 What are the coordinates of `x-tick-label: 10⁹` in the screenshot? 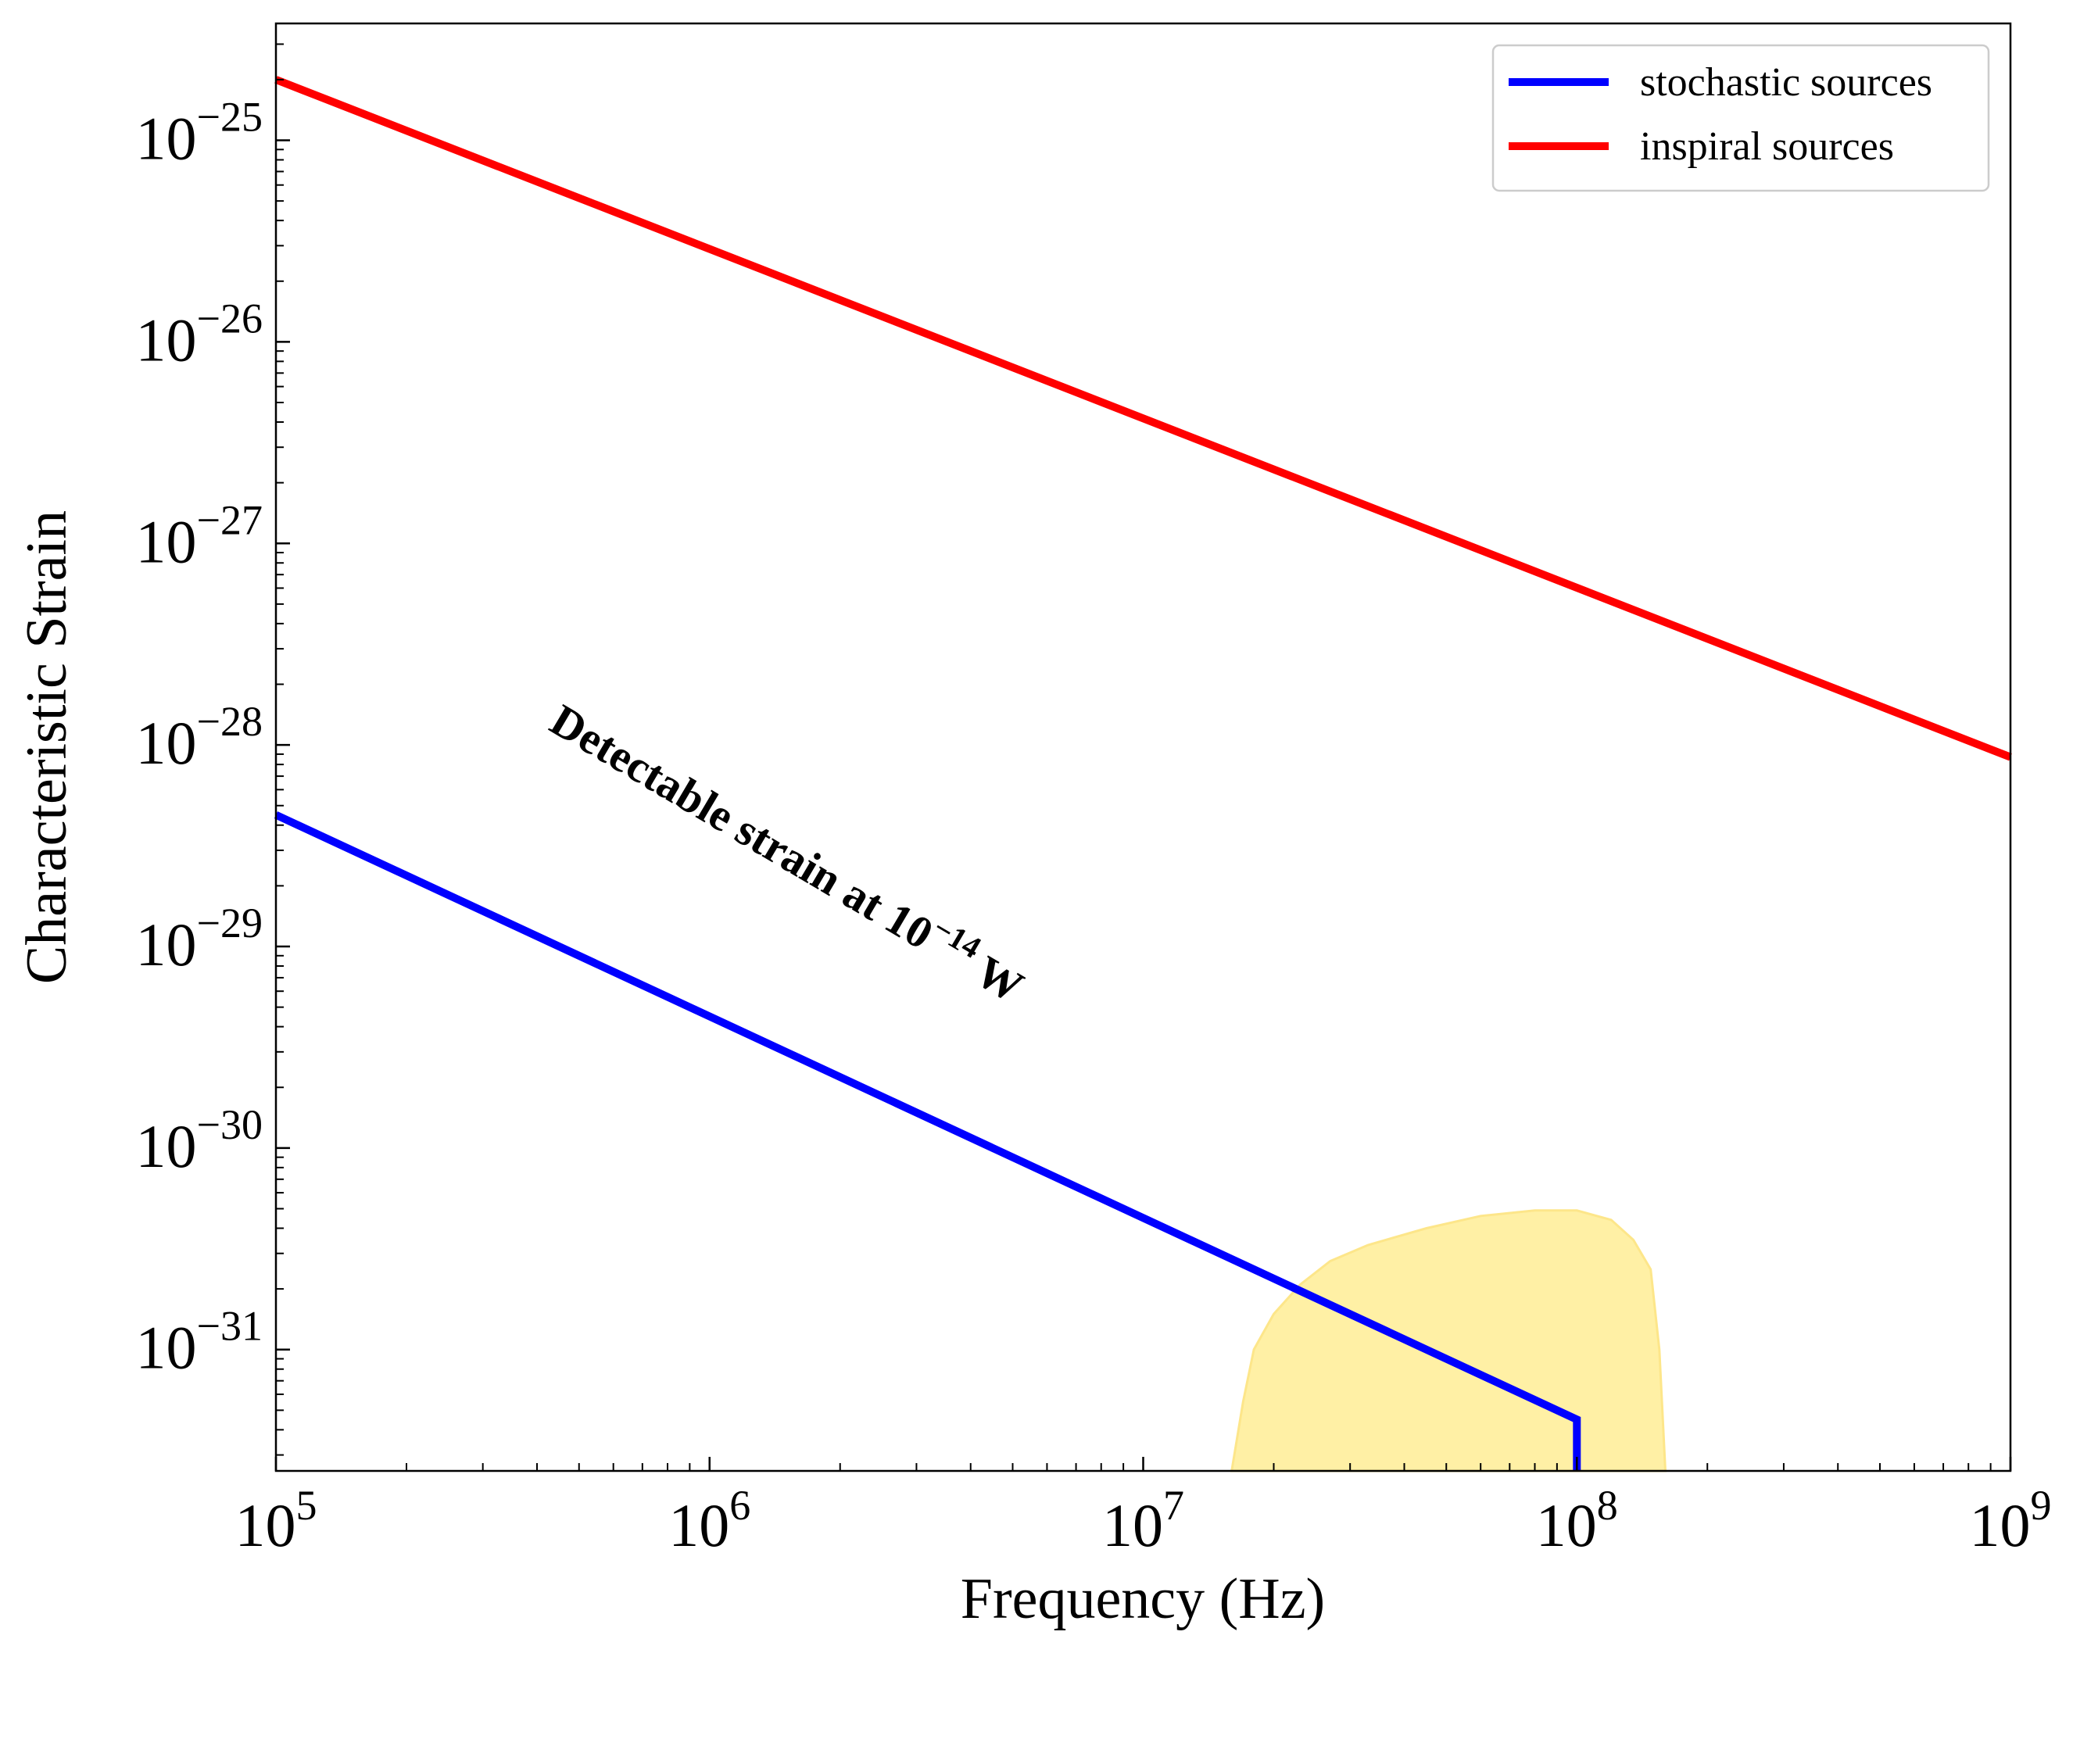 It's located at (2011, 1520).